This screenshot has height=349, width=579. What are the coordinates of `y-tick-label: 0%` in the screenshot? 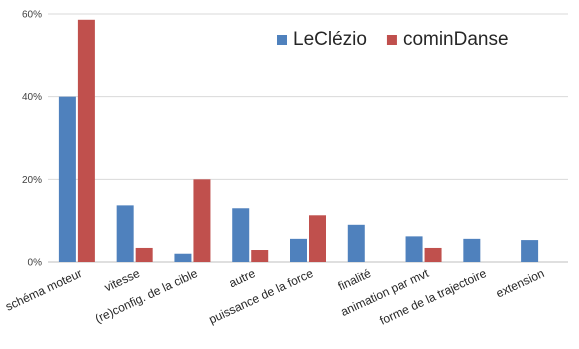 It's located at (35, 263).